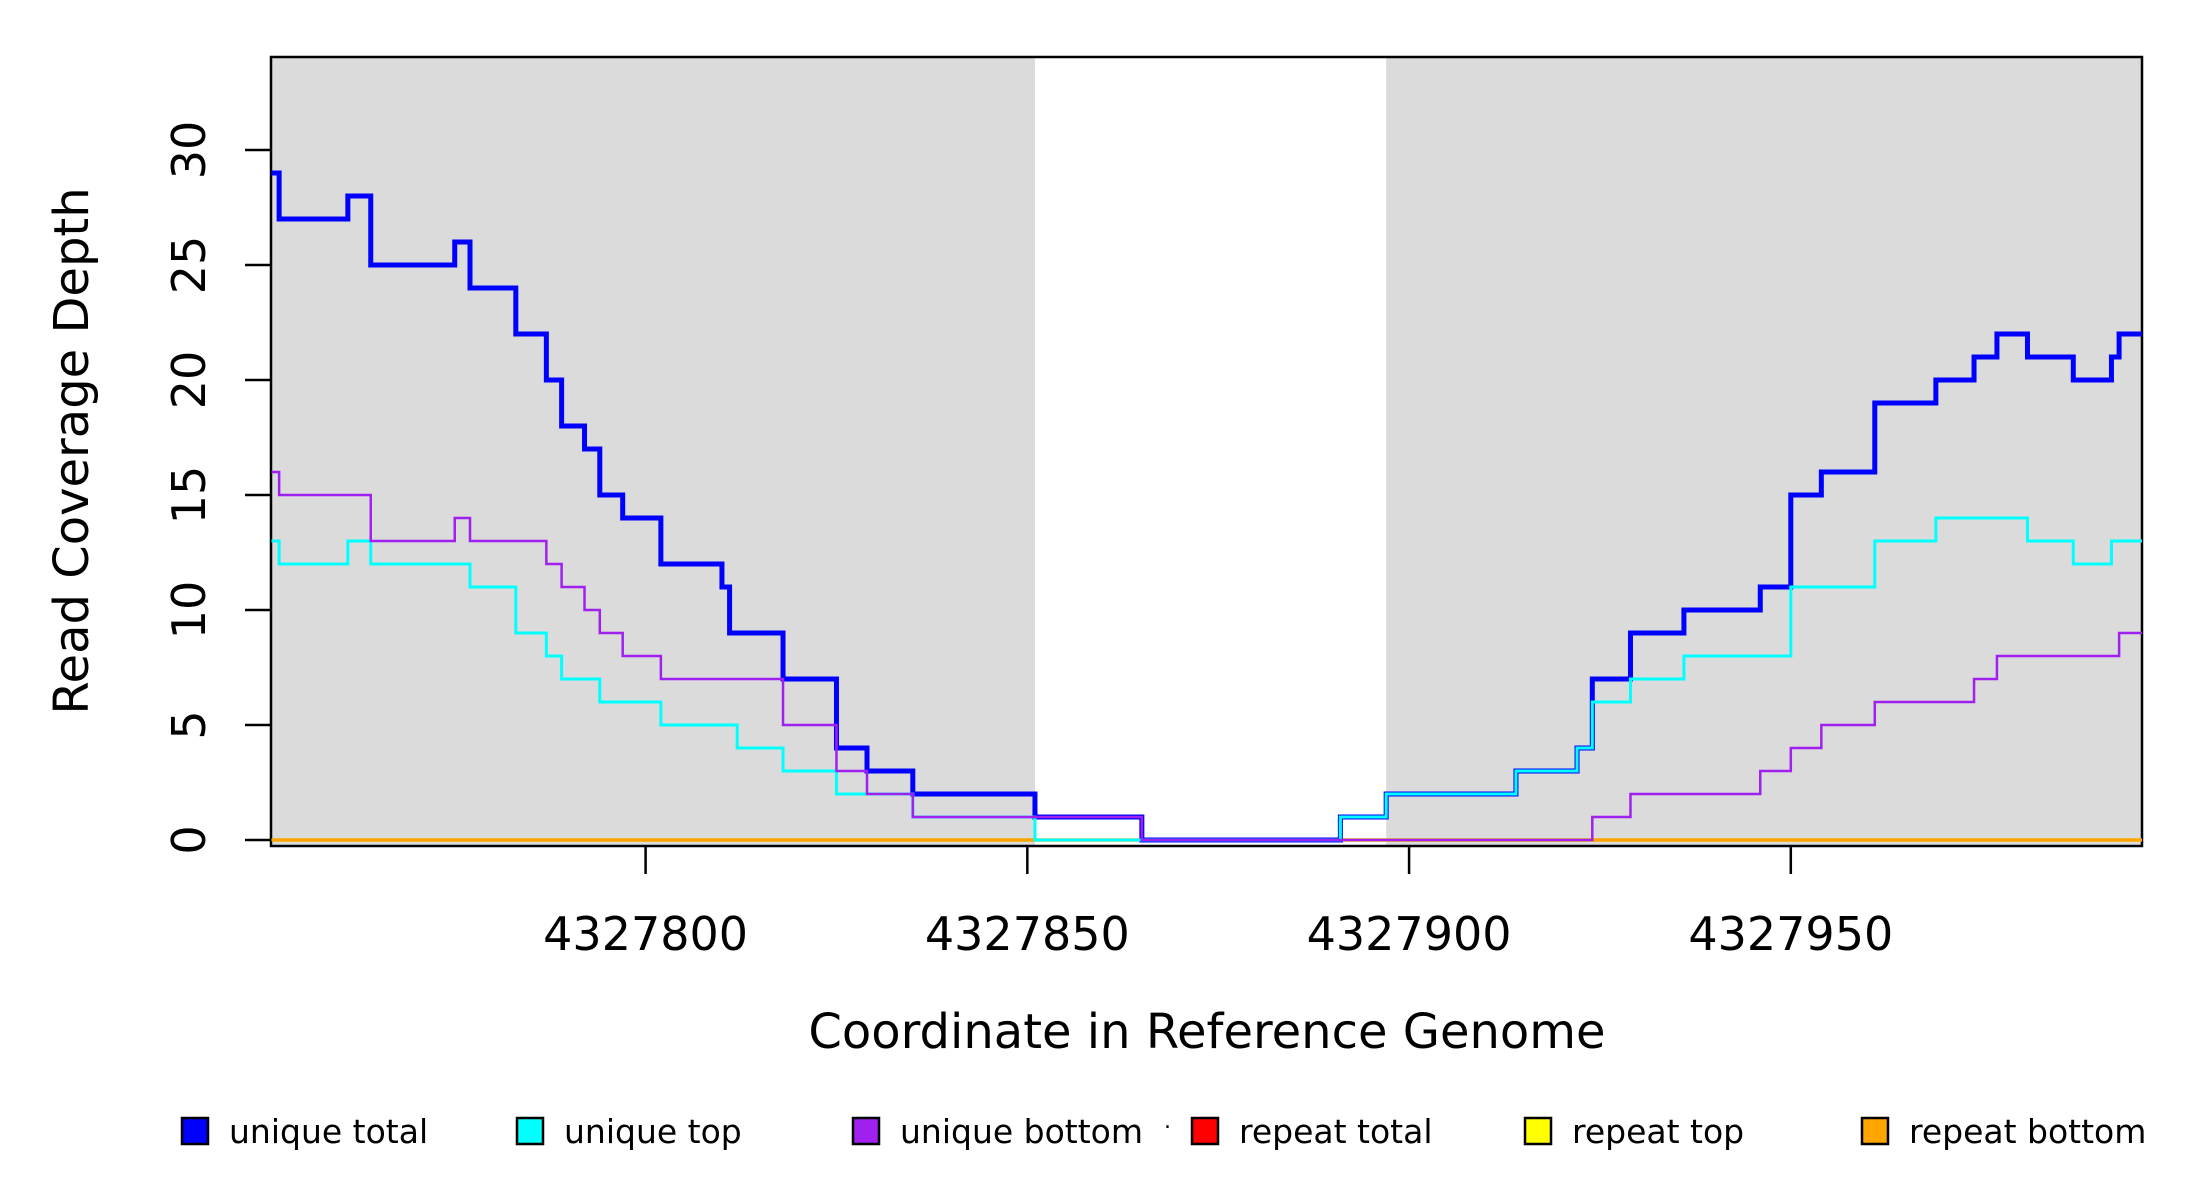 Image resolution: width=2200 pixels, height=1204 pixels. I want to click on legend-label-unique-total: unique total, so click(328, 1131).